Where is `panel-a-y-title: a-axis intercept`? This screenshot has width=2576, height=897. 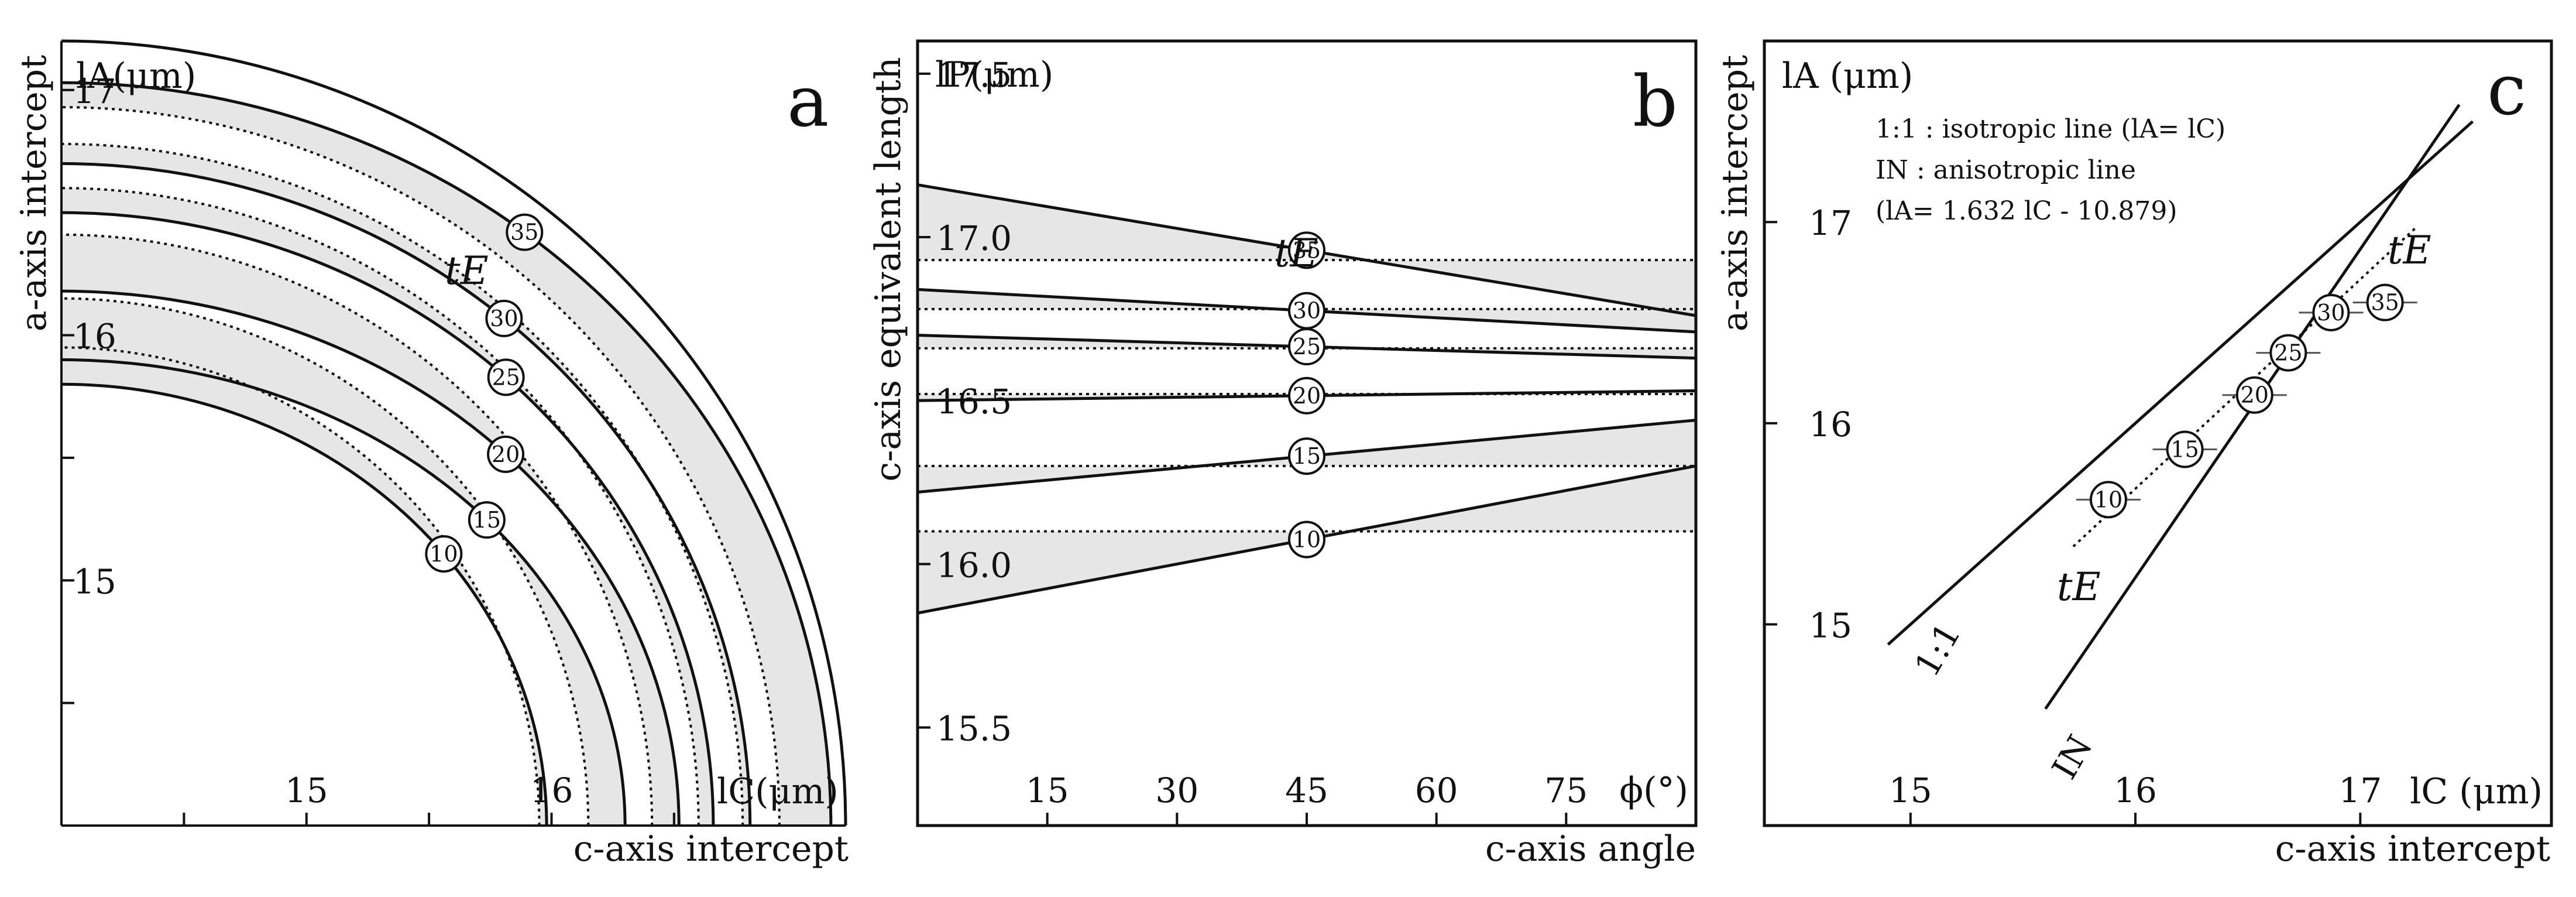
panel-a-y-title: a-axis intercept is located at coordinates (33, 193).